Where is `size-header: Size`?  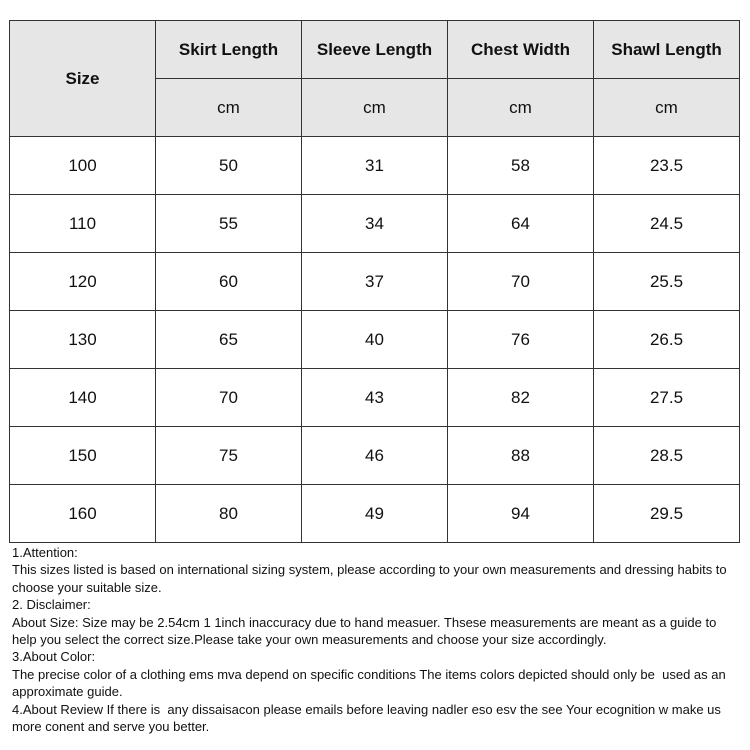
size-header: Size is located at coordinates (82, 78).